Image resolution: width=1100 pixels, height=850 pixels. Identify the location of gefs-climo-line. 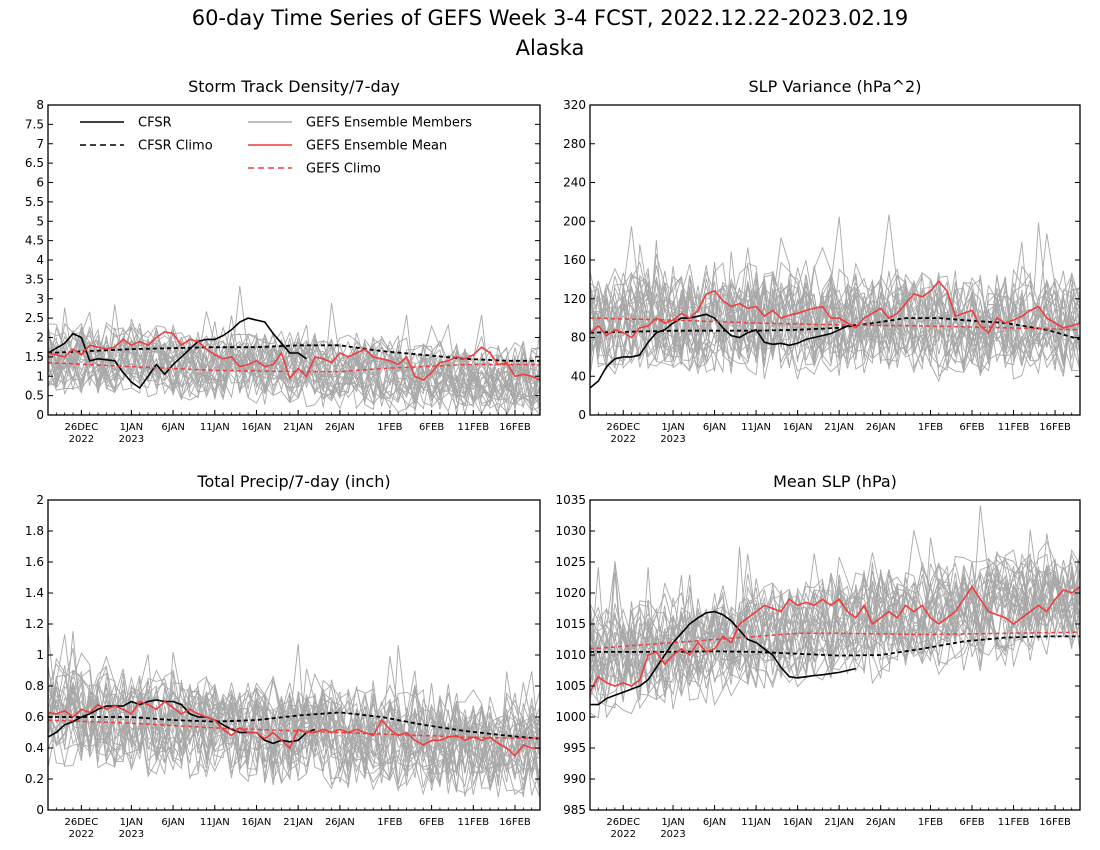
(835, 640).